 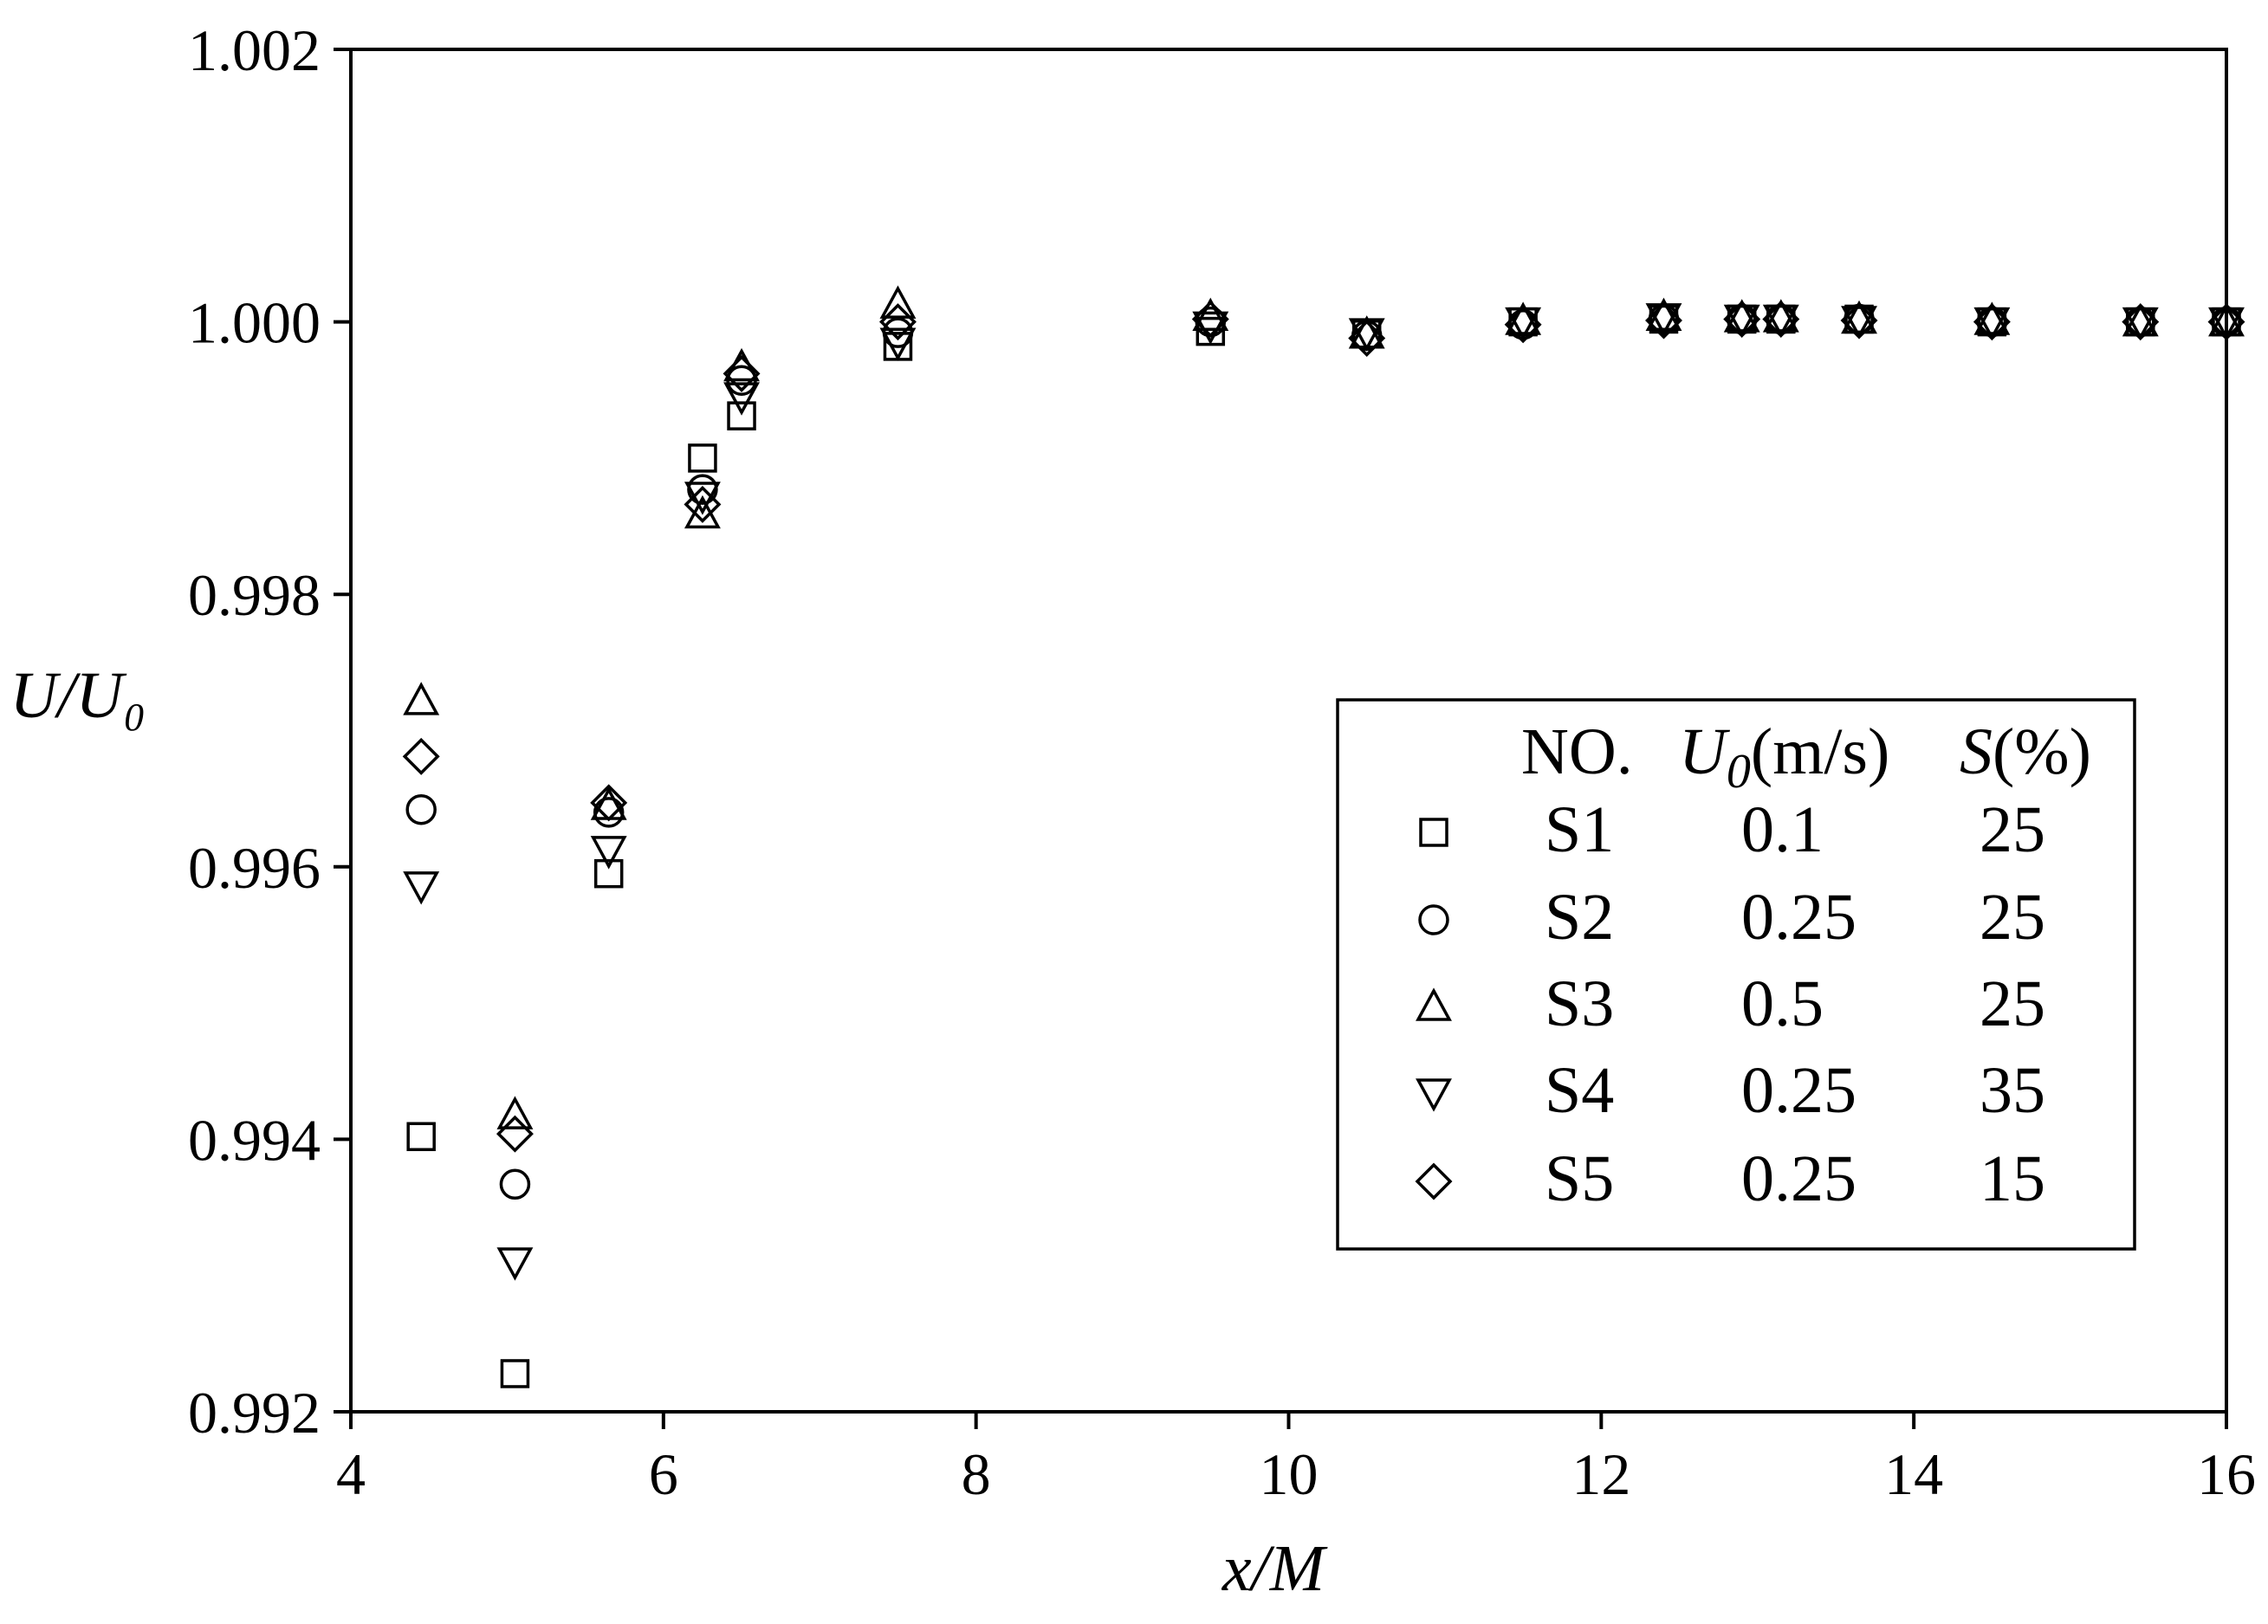 What do you see at coordinates (1731, 917) in the screenshot?
I see `legend-row: S2 0.25 25` at bounding box center [1731, 917].